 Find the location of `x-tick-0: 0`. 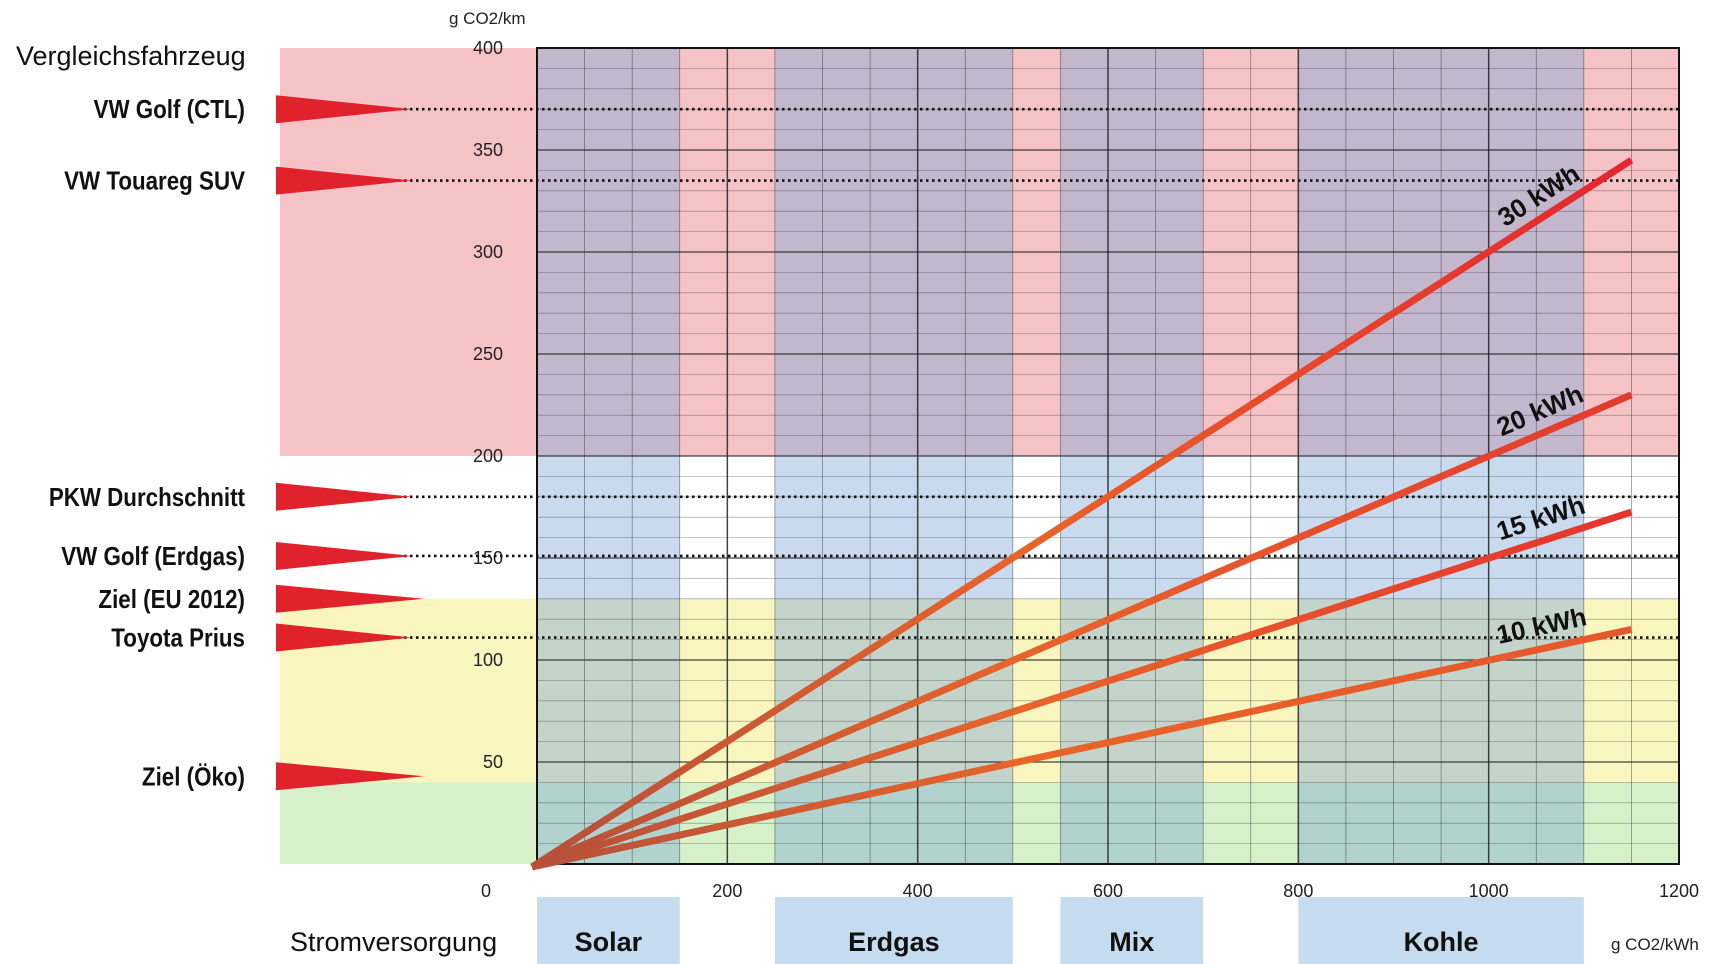

x-tick-0: 0 is located at coordinates (486, 891).